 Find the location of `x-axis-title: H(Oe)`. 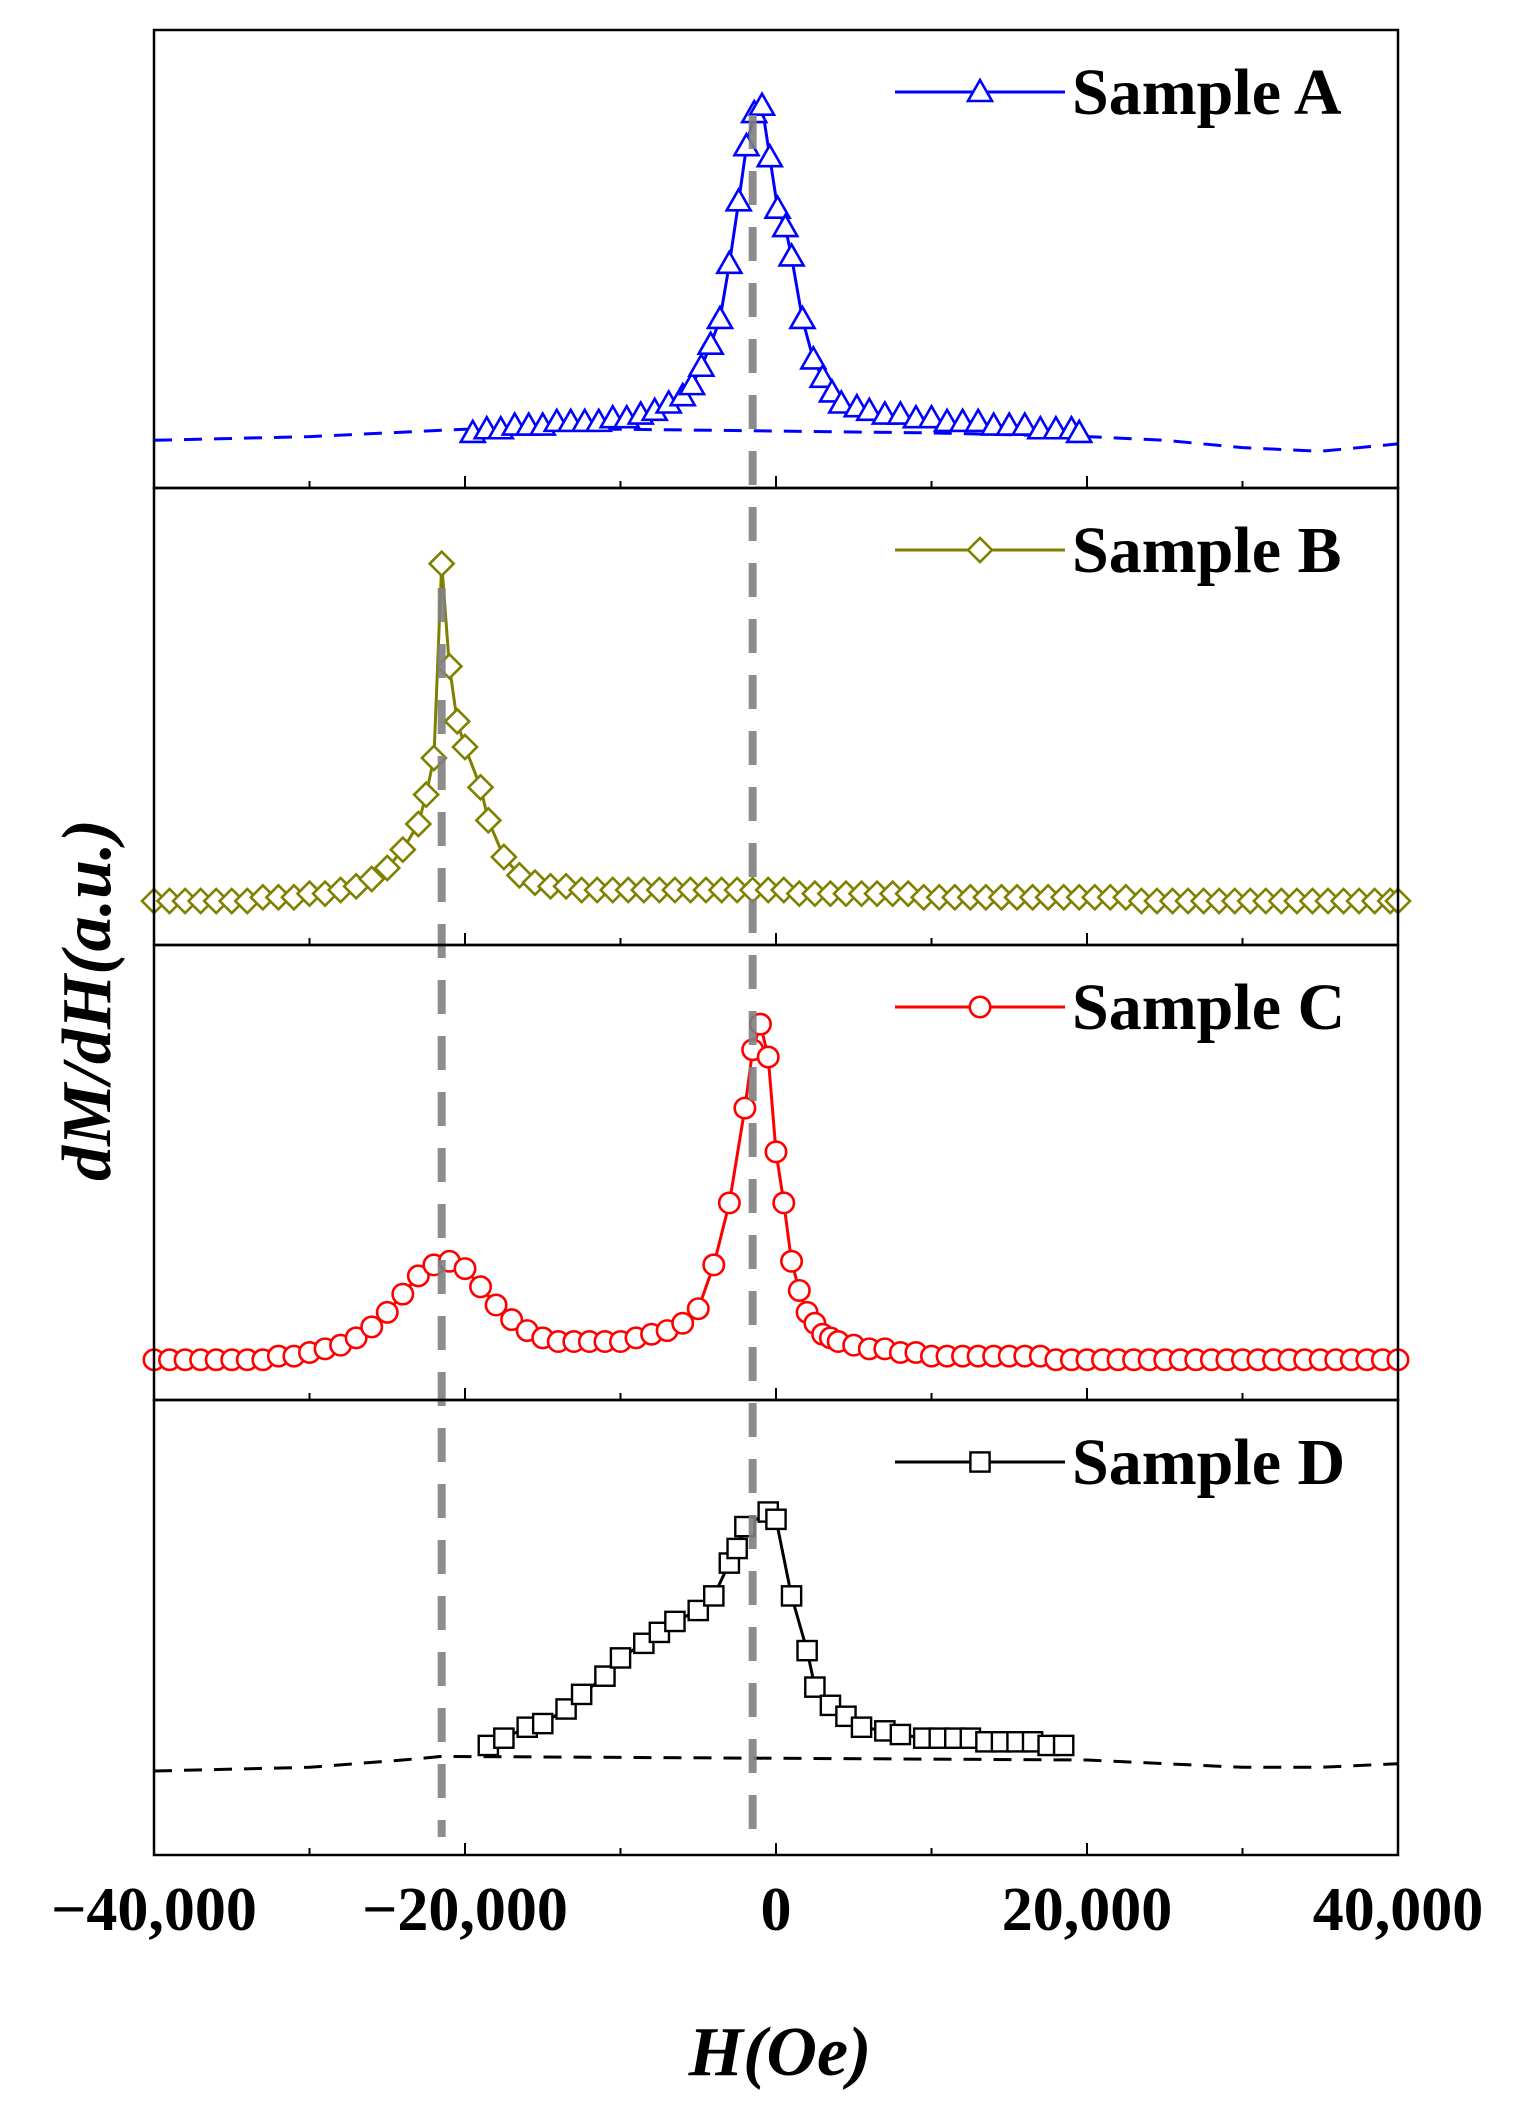

x-axis-title: H(Oe) is located at coordinates (780, 2052).